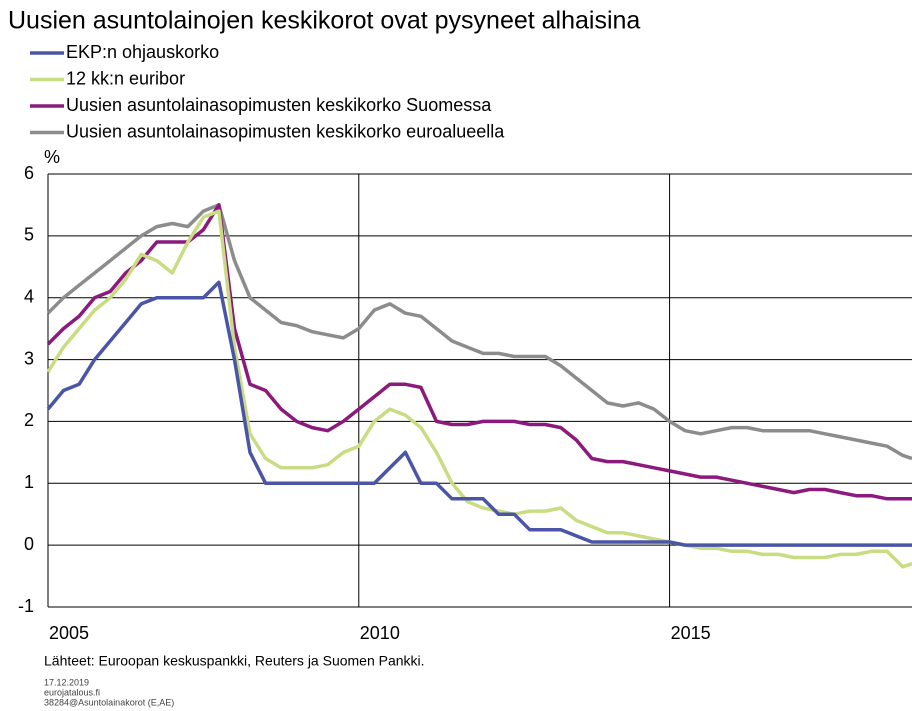 The width and height of the screenshot is (912, 711). Describe the element at coordinates (29, 358) in the screenshot. I see `y-tick-label: 3` at that location.